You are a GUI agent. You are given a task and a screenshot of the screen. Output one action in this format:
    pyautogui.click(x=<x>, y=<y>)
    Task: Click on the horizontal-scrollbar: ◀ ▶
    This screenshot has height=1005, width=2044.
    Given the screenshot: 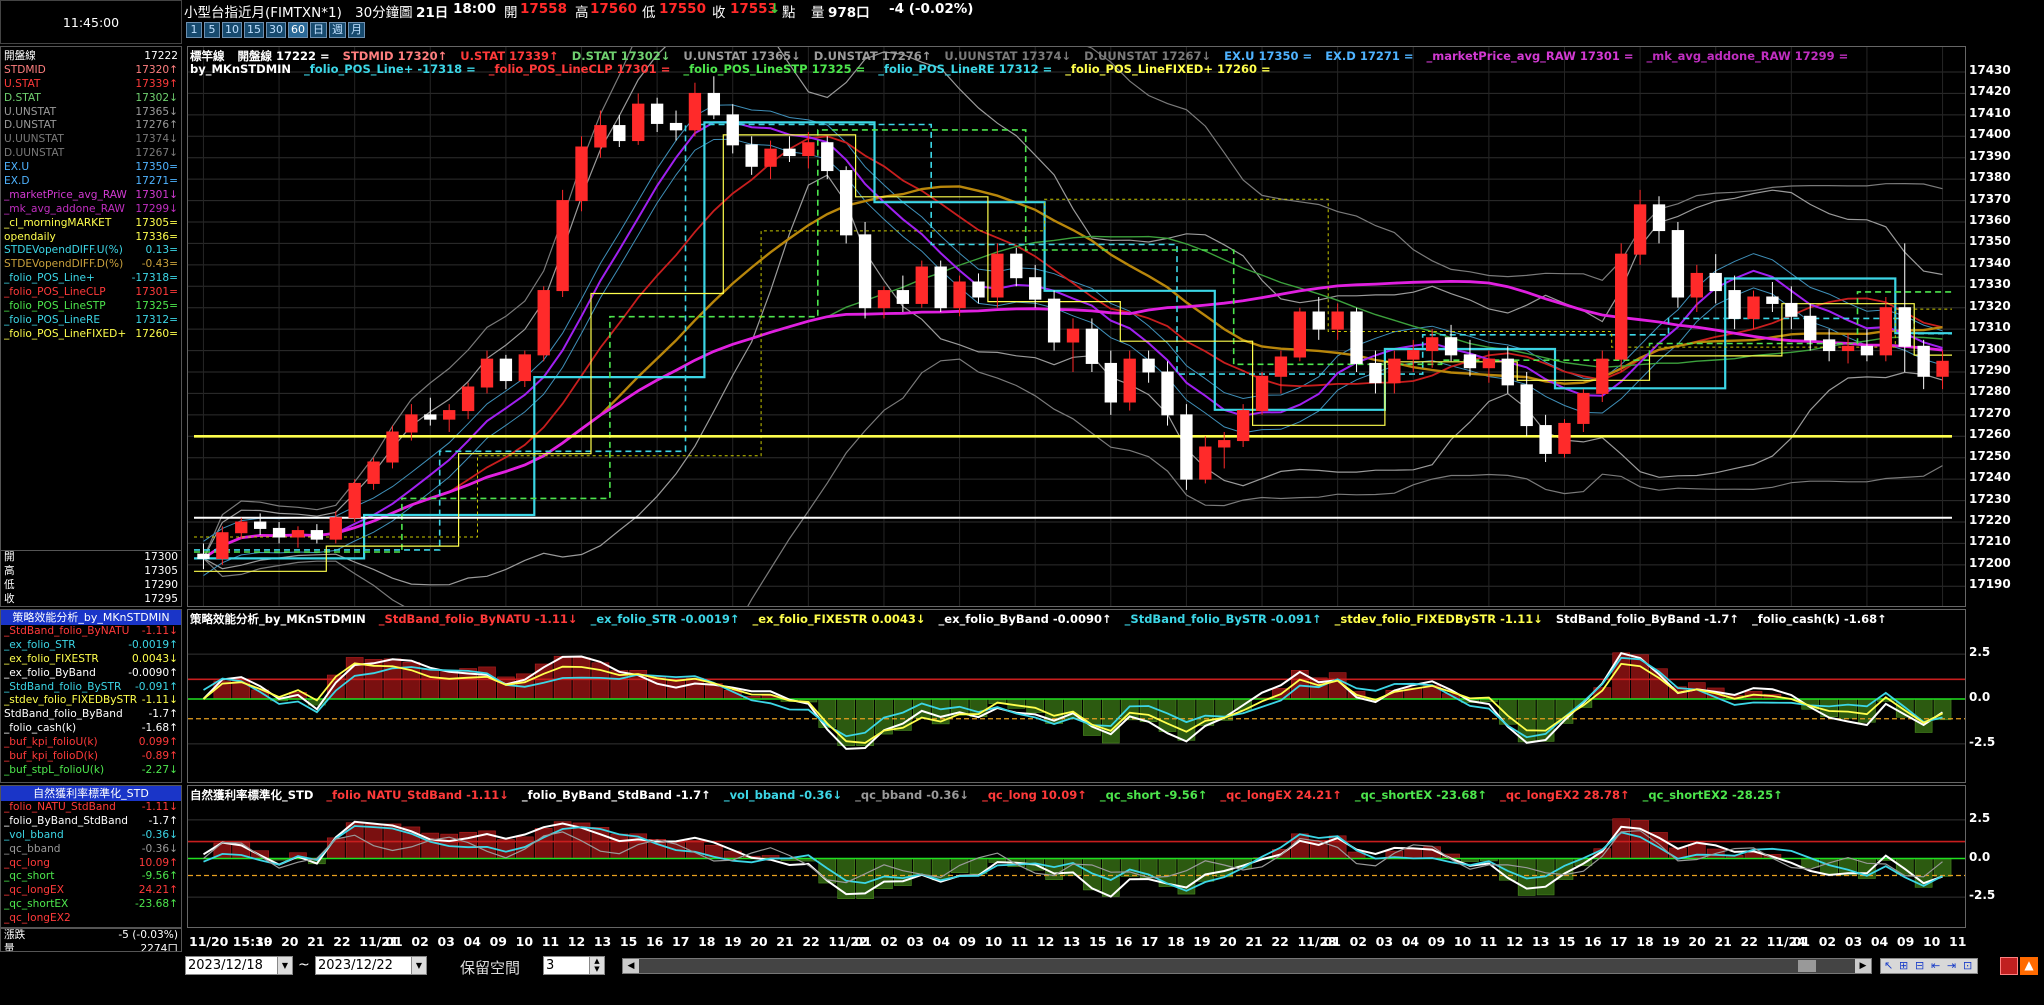 What is the action you would take?
    pyautogui.click(x=1247, y=966)
    